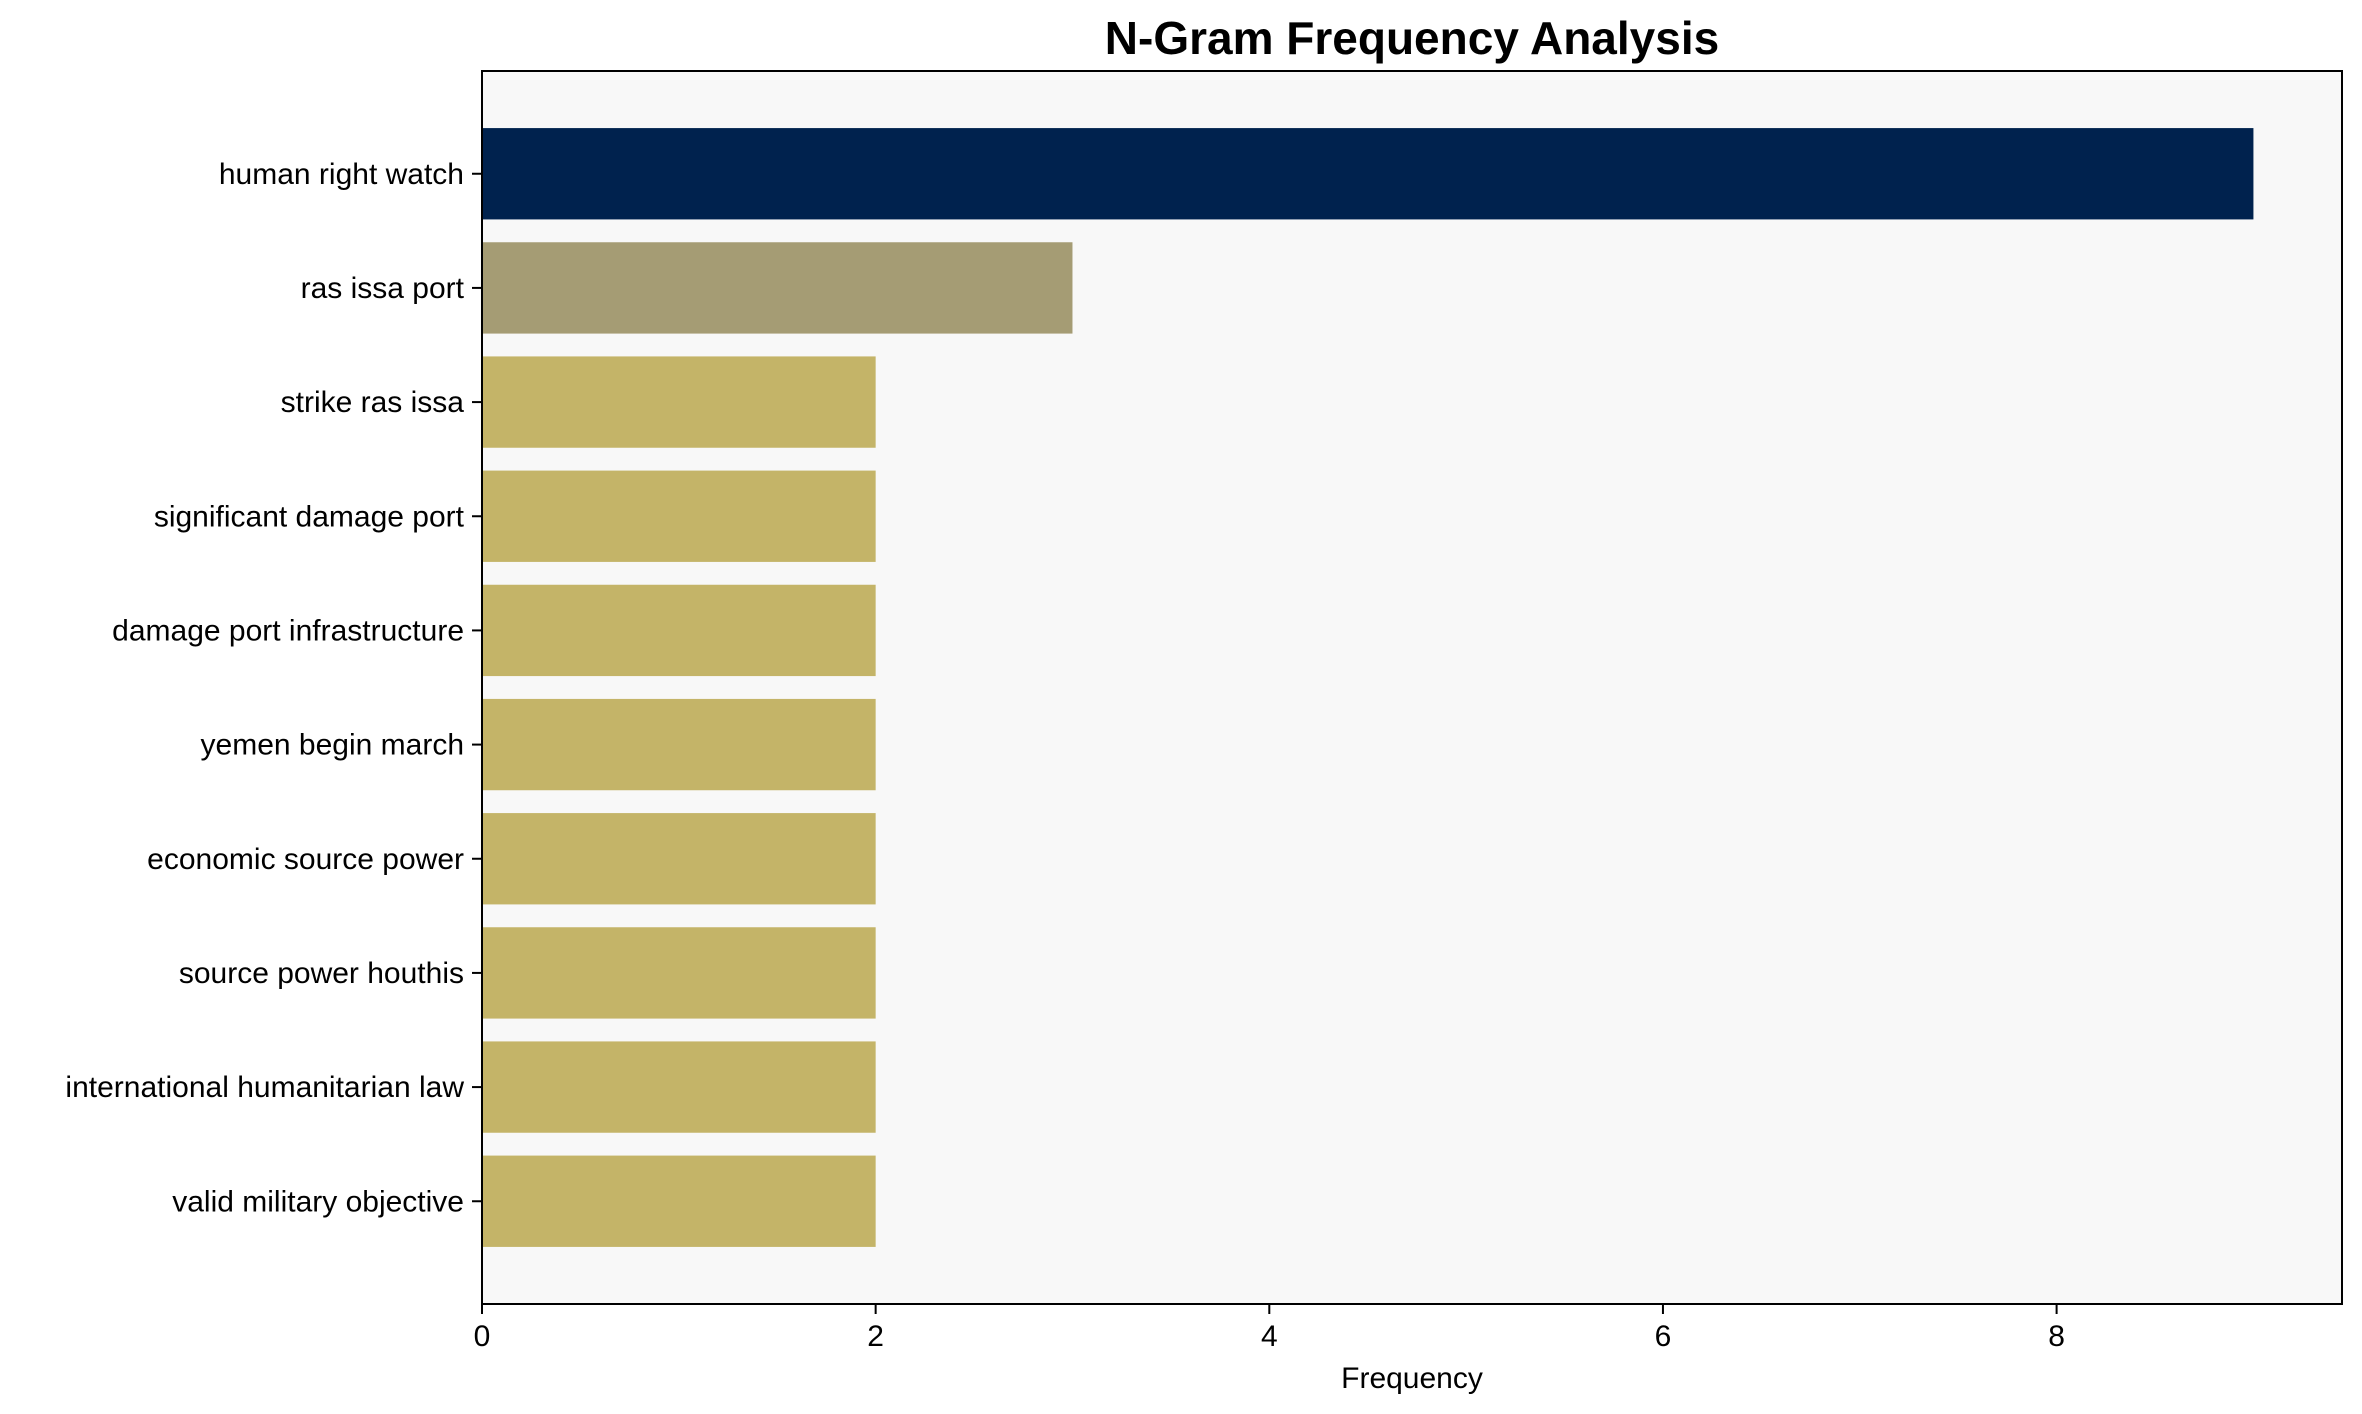  I want to click on y-tick-label: economic source power, so click(305, 859).